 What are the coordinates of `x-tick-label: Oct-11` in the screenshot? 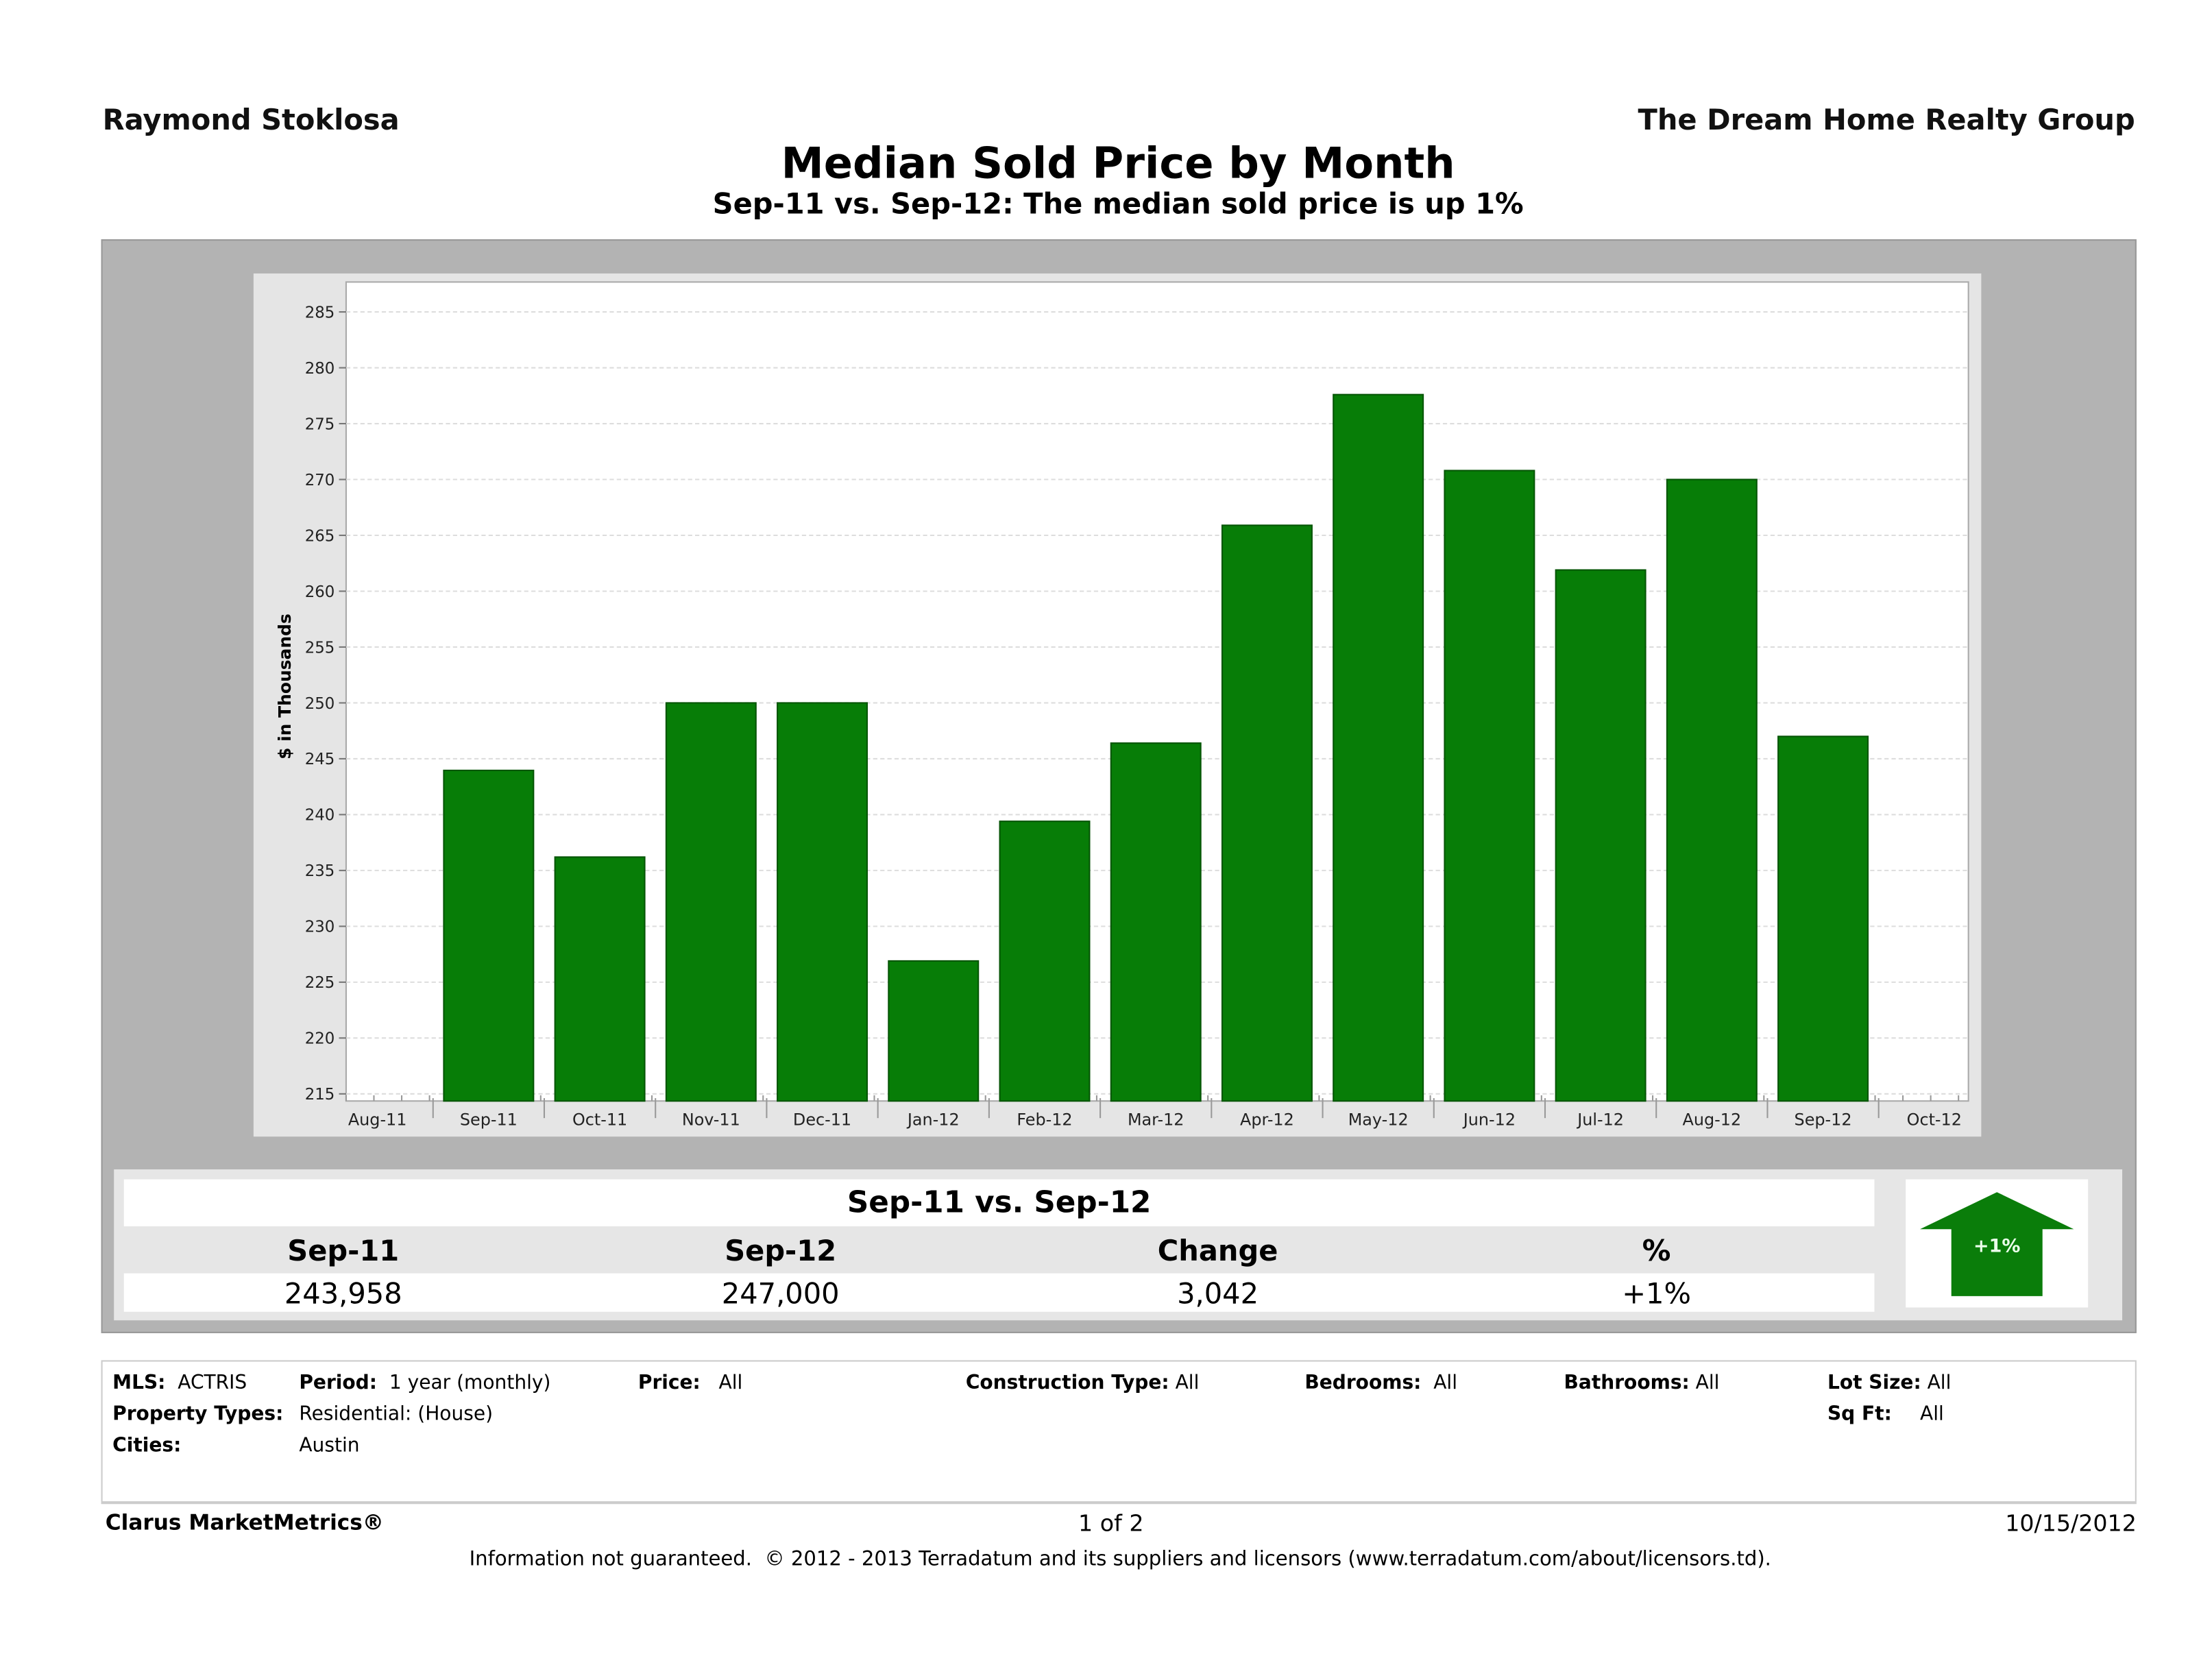 It's located at (599, 1120).